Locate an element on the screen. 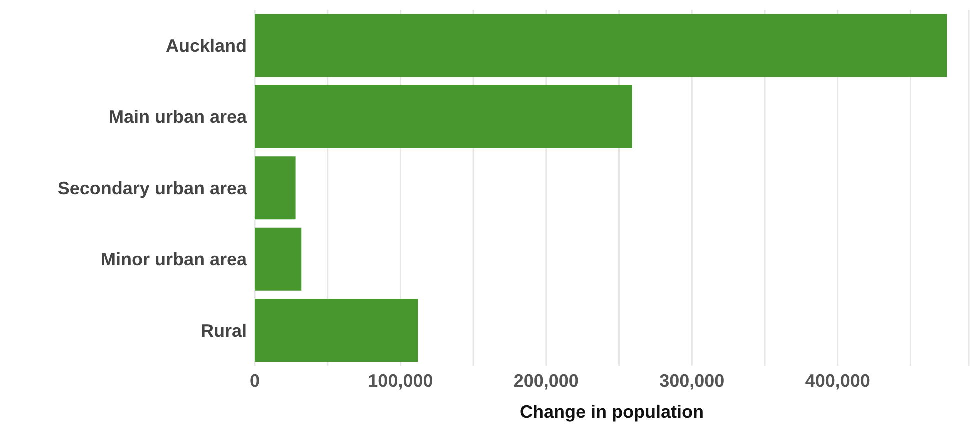 This screenshot has width=971, height=436. x-tick-label: 400,000 is located at coordinates (837, 380).